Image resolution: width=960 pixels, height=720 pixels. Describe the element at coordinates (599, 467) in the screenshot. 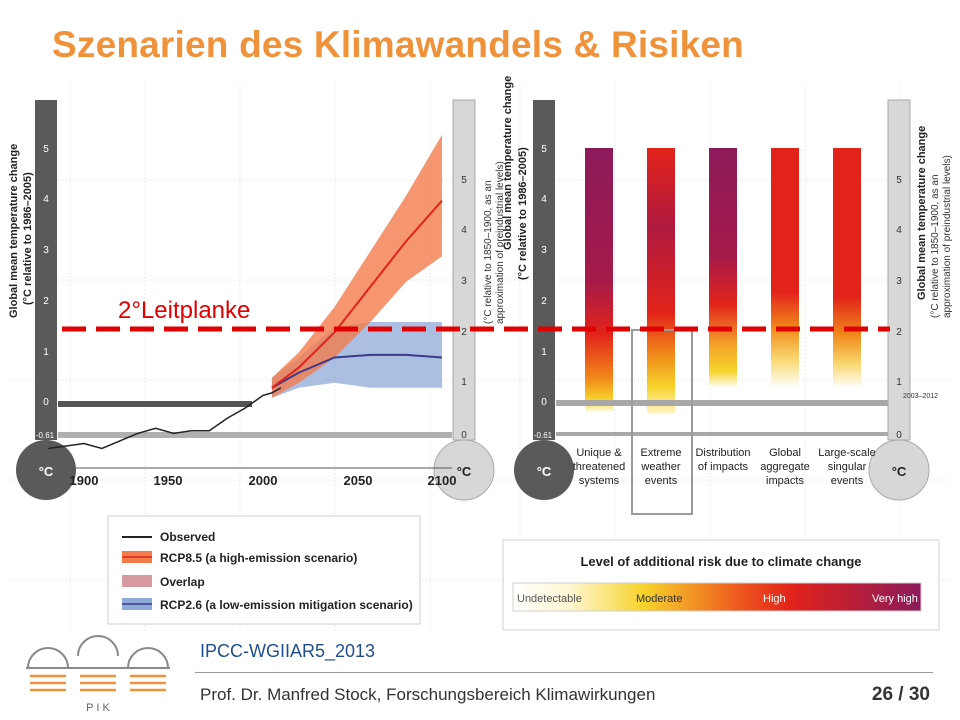

I see `svg-text: threatened` at that location.